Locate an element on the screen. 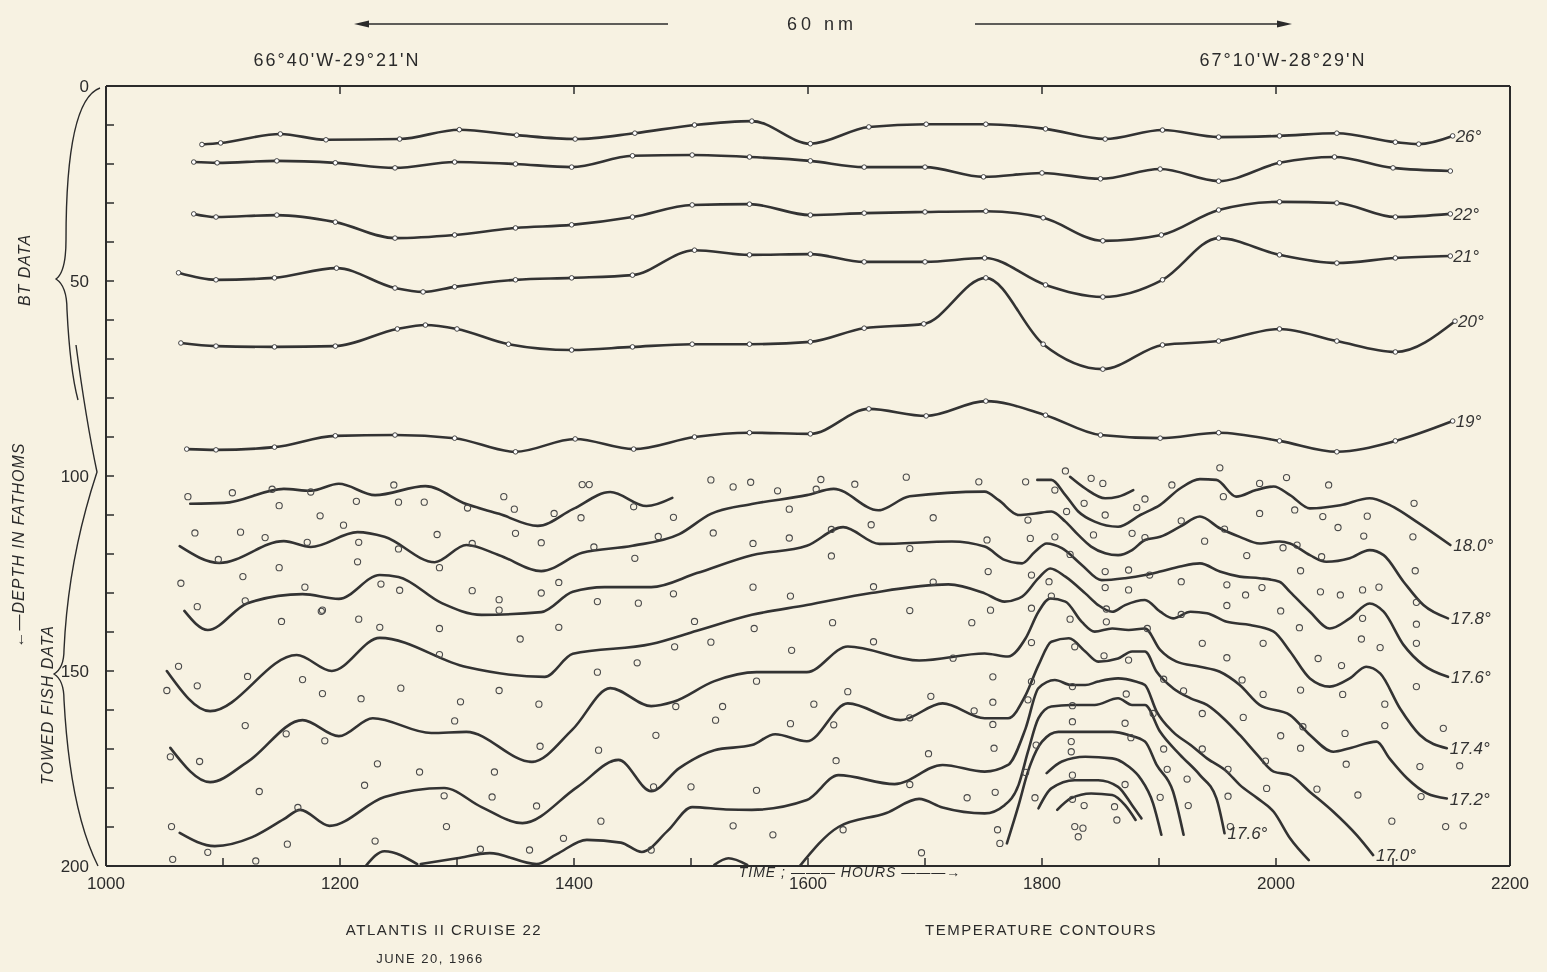  x-tick-label: 1400 is located at coordinates (574, 884).